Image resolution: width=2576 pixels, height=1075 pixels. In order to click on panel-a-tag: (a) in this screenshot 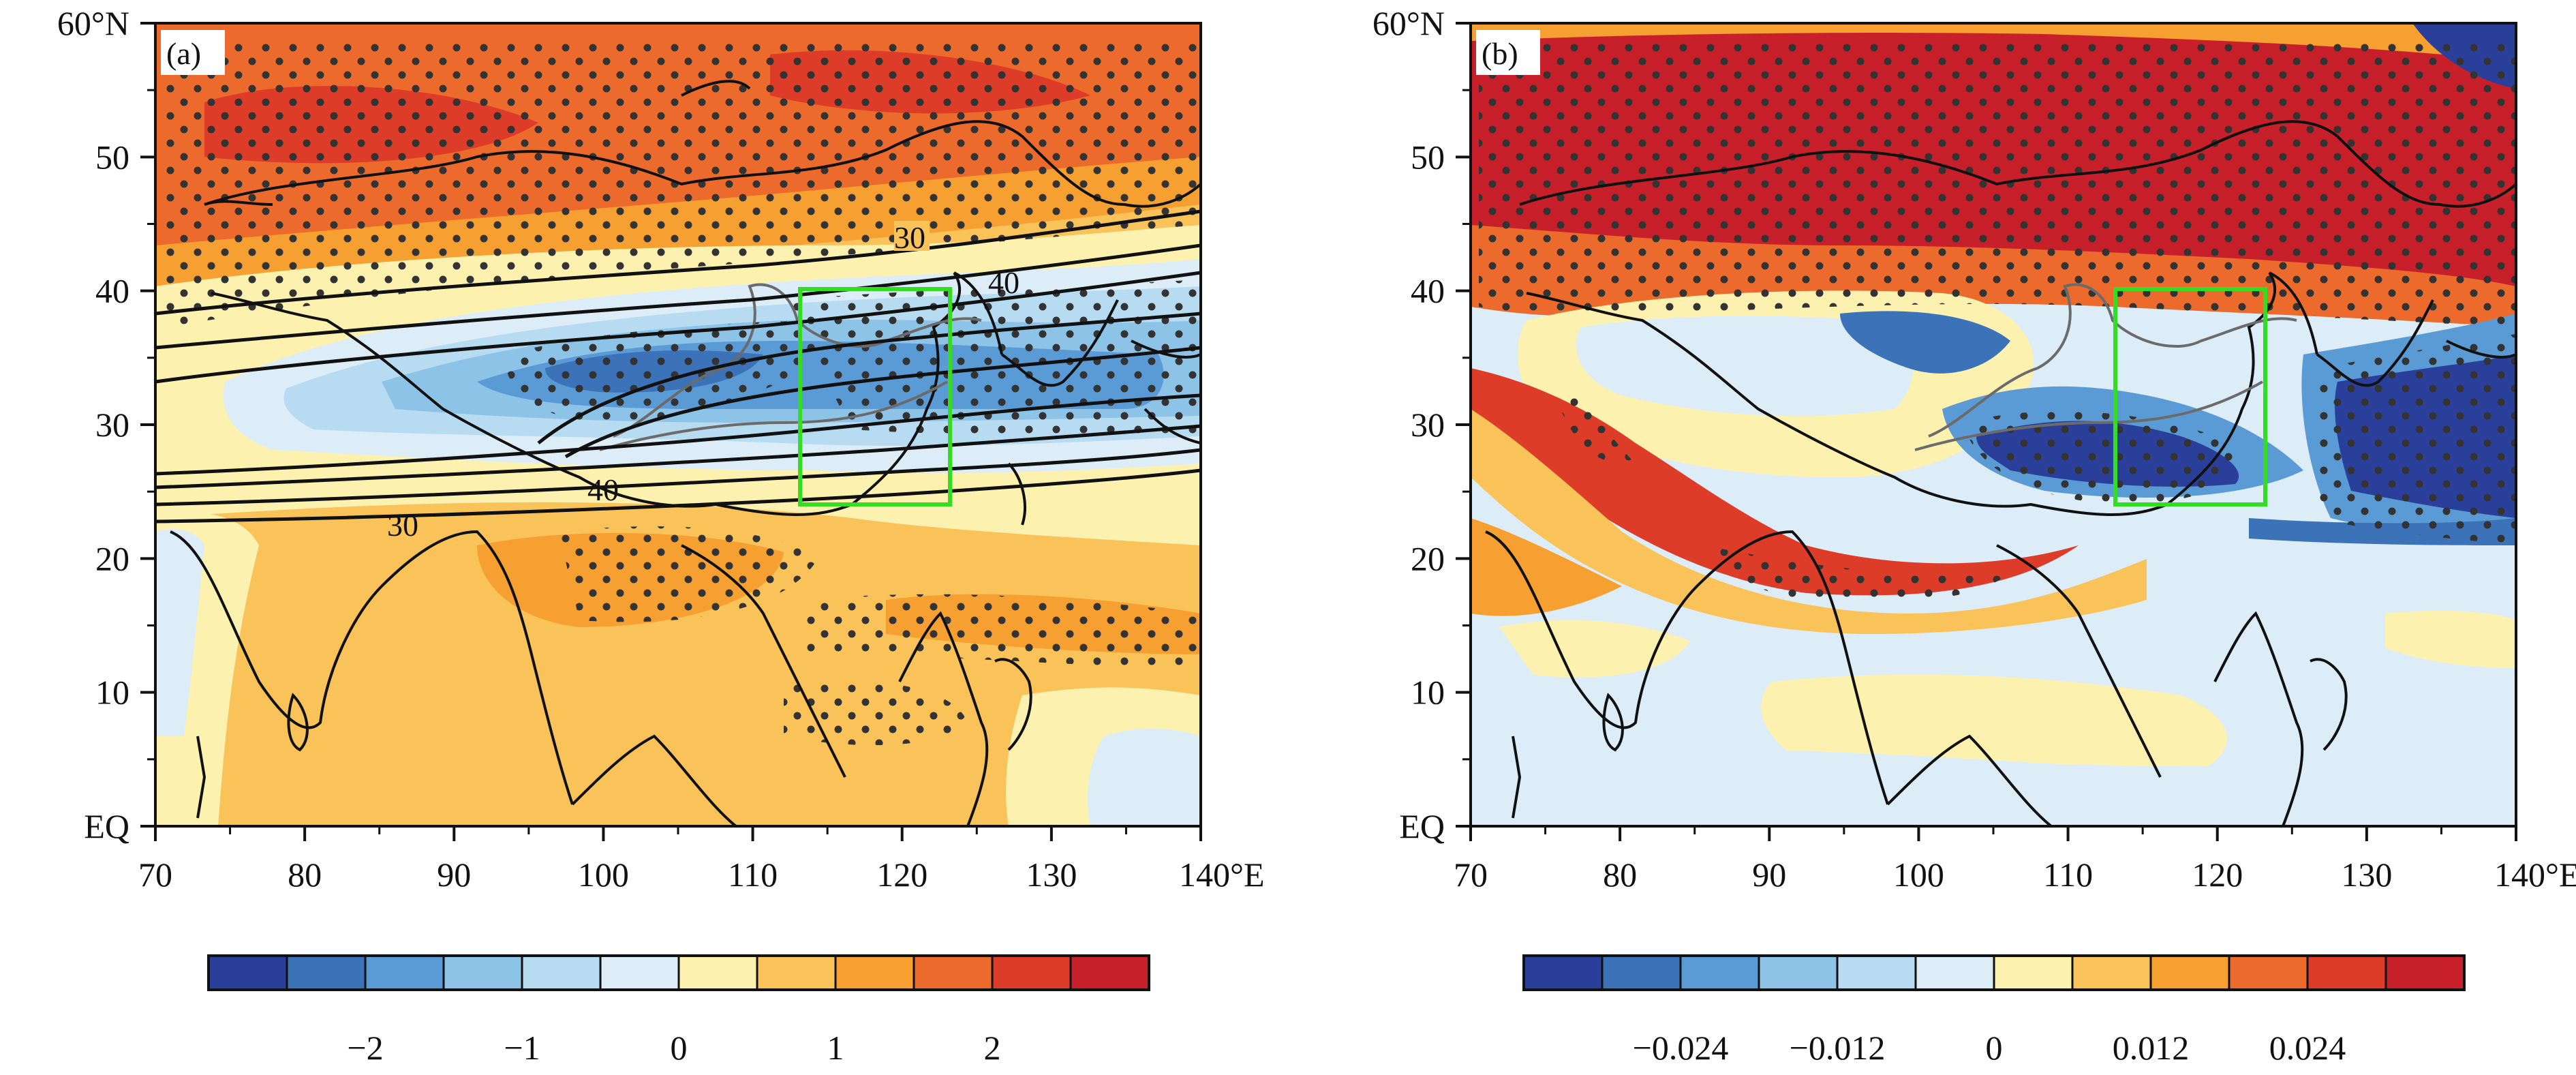, I will do `click(184, 54)`.